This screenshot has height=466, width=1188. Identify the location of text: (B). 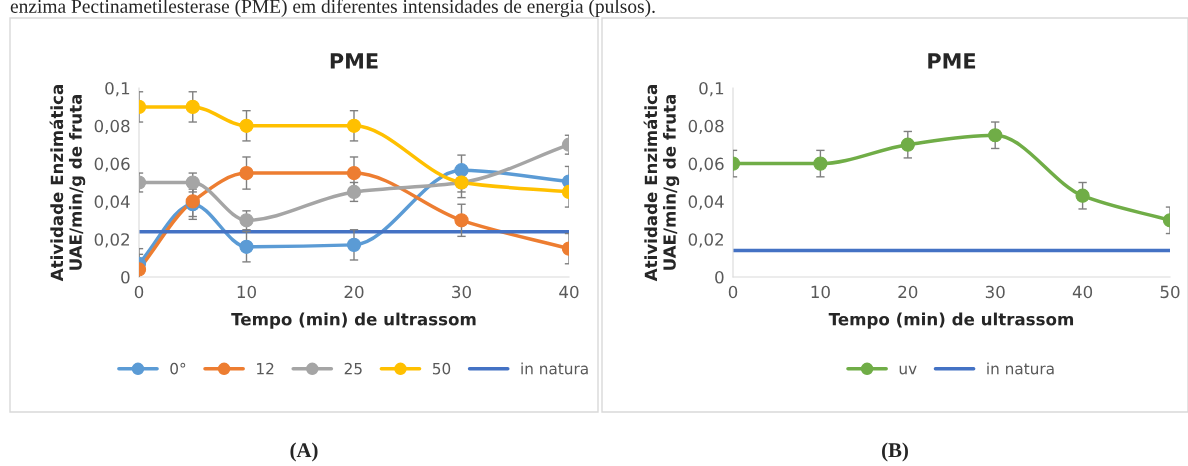
(895, 452).